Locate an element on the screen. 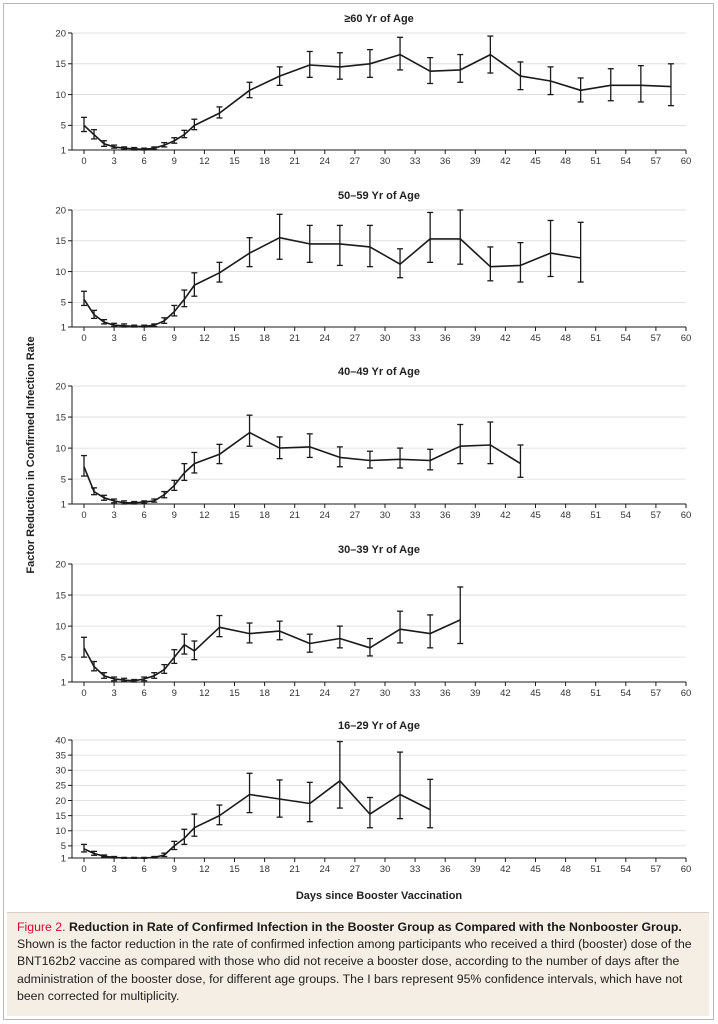 This screenshot has width=718, height=1024. panel-title: ≥60 Yr of Age is located at coordinates (379, 19).